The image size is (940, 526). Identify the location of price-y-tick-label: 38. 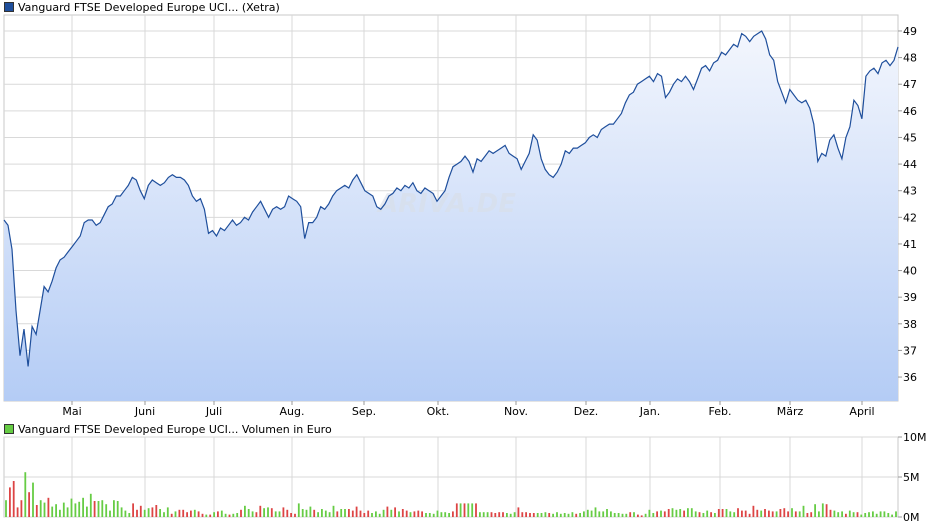
(910, 324).